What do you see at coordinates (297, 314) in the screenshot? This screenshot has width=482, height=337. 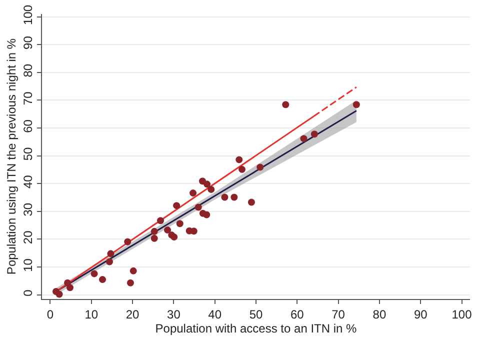 I see `x-tick-label: 60` at bounding box center [297, 314].